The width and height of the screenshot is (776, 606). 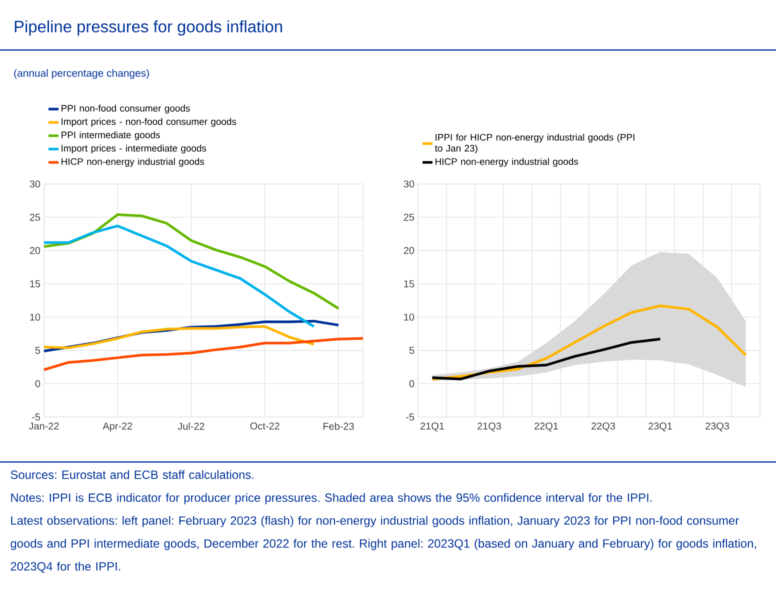 What do you see at coordinates (117, 427) in the screenshot?
I see `x-tick-label: Apr-22` at bounding box center [117, 427].